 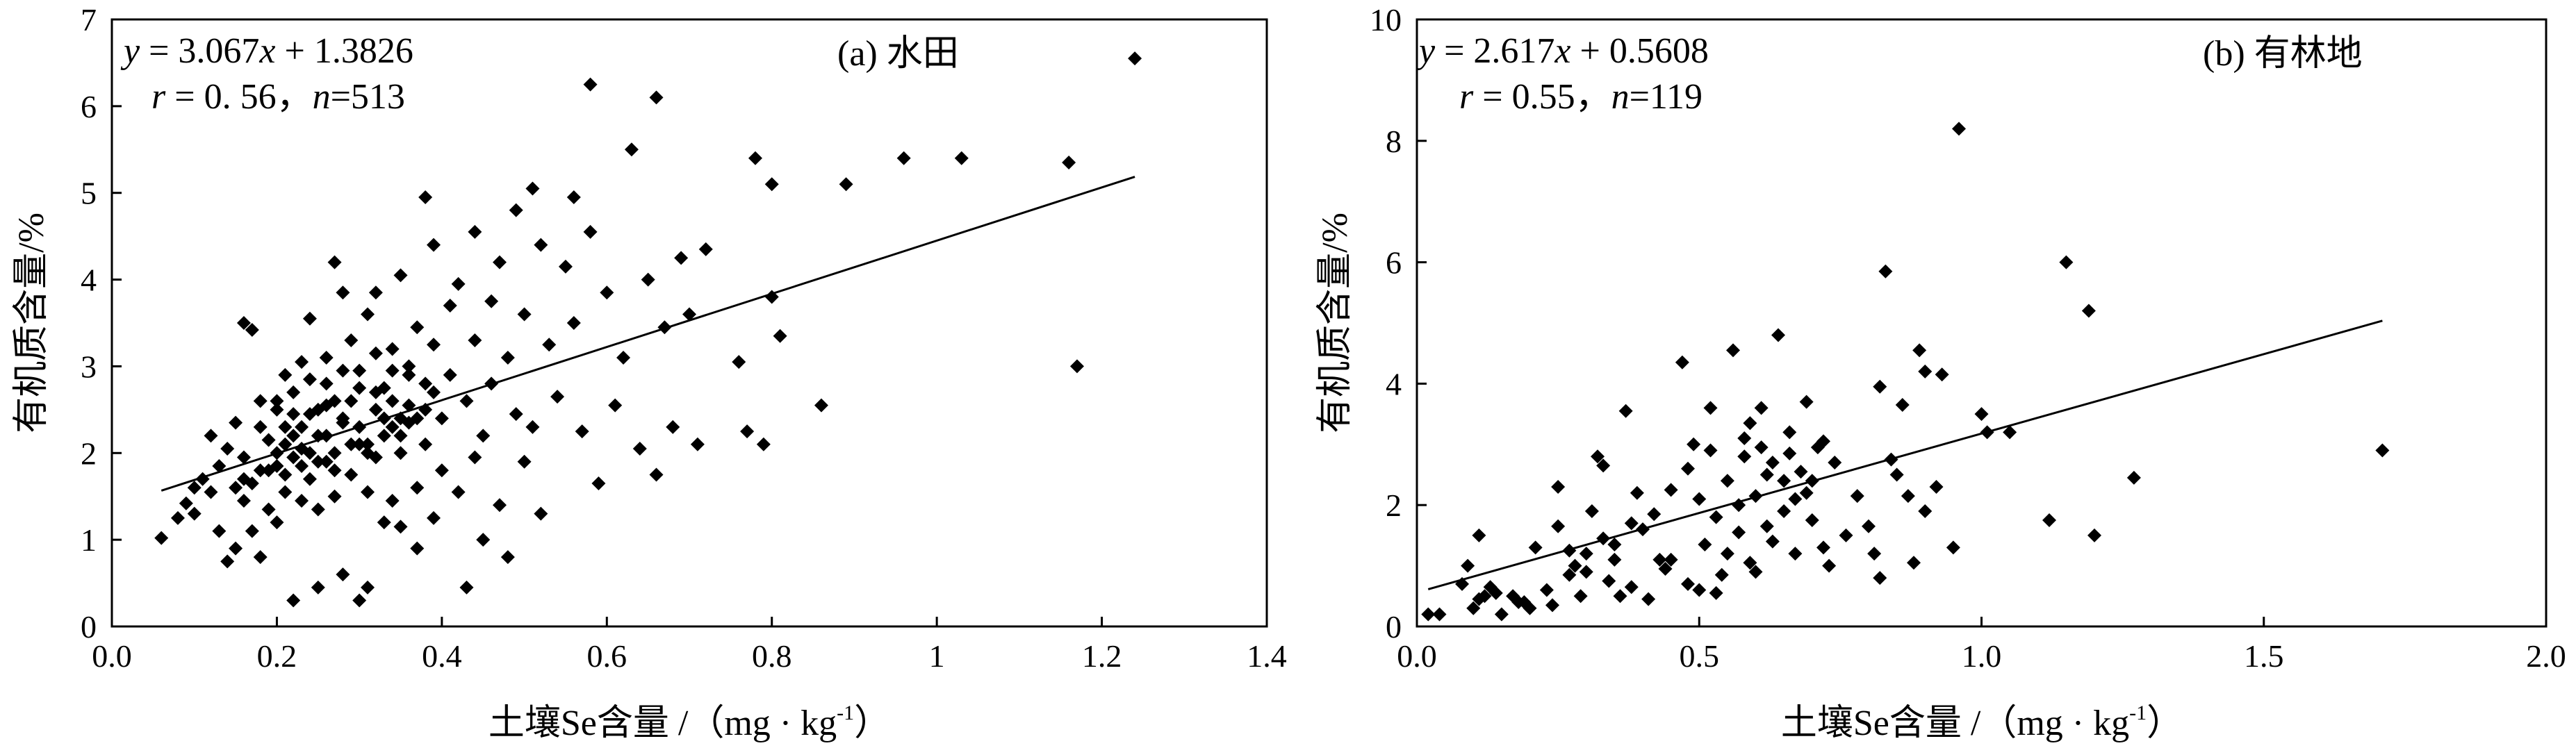 What do you see at coordinates (1581, 97) in the screenshot?
I see `correlation-stats: r = 0.55，n=119` at bounding box center [1581, 97].